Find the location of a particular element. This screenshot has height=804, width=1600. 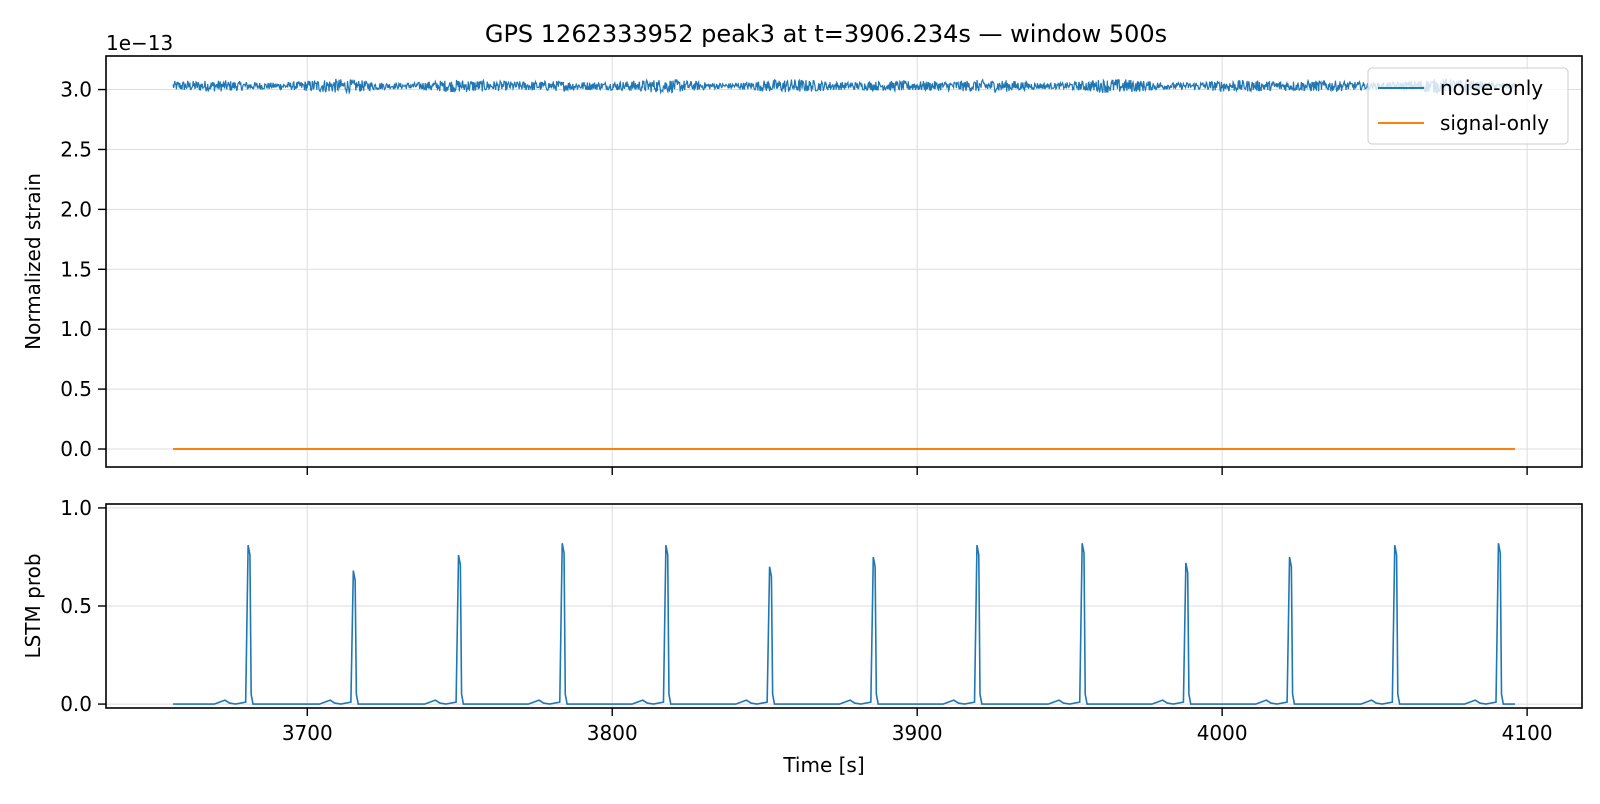

top-y-offset-label: 1e−13 is located at coordinates (139, 43).